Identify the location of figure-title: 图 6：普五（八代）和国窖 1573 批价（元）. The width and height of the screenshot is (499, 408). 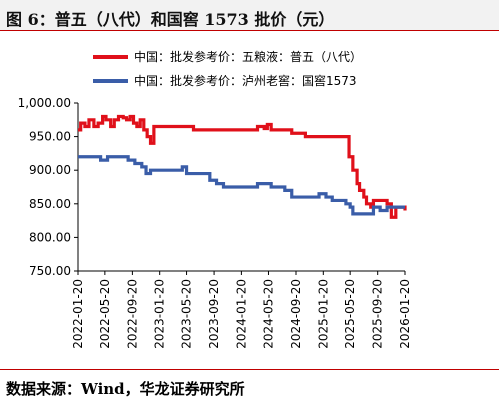
(170, 19).